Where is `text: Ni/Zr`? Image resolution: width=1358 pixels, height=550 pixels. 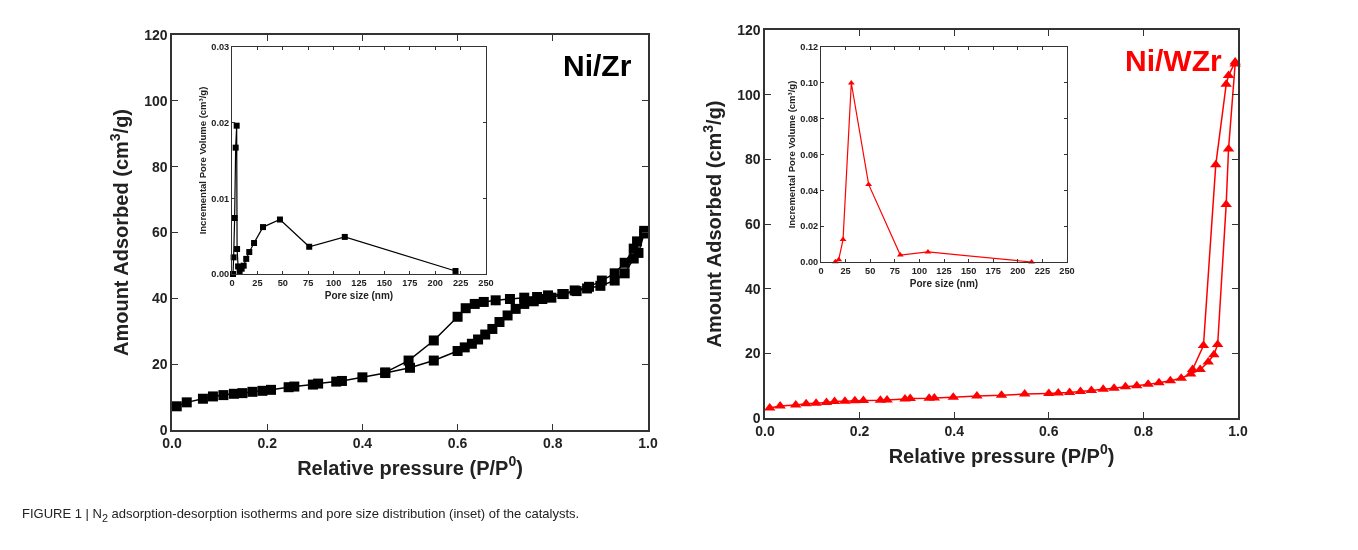
text: Ni/Zr is located at coordinates (597, 65).